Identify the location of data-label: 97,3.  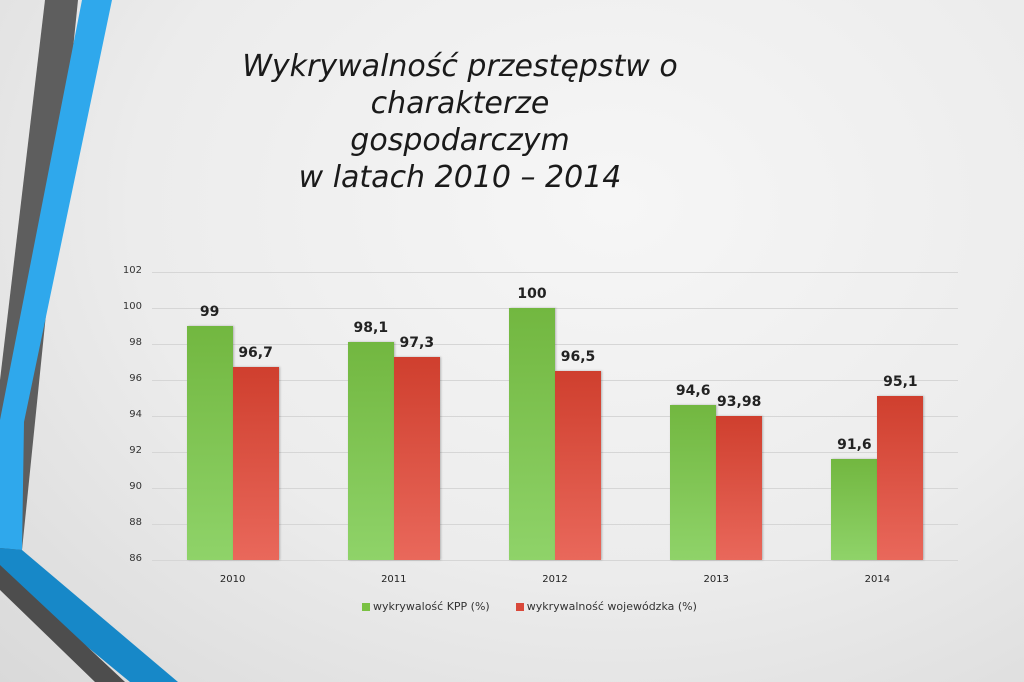
(417, 342).